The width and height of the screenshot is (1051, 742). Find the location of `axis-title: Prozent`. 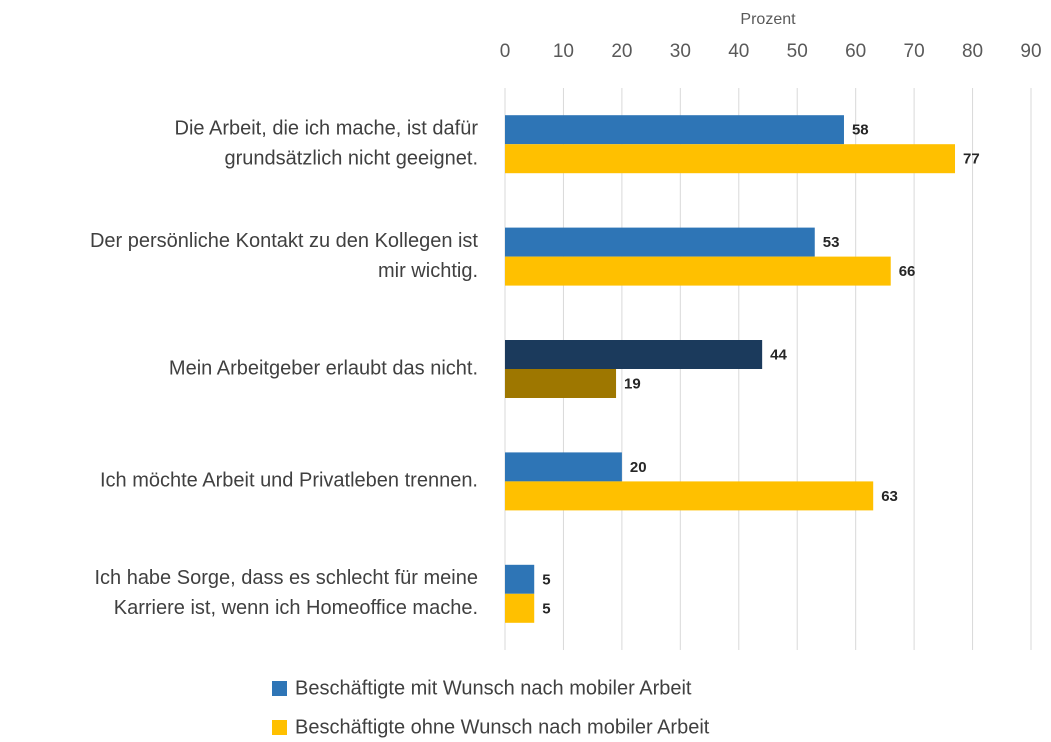

axis-title: Prozent is located at coordinates (768, 19).